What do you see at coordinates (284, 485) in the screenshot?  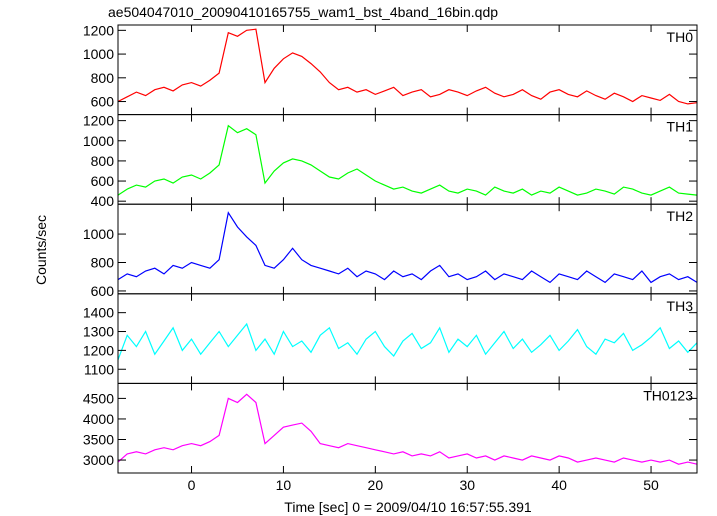 I see `x-tick-label: 10` at bounding box center [284, 485].